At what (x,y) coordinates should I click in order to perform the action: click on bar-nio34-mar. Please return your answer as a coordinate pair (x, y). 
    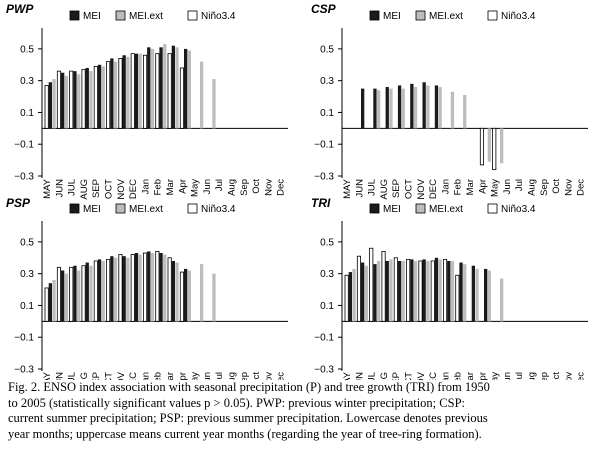
    Looking at the image, I should click on (169, 91).